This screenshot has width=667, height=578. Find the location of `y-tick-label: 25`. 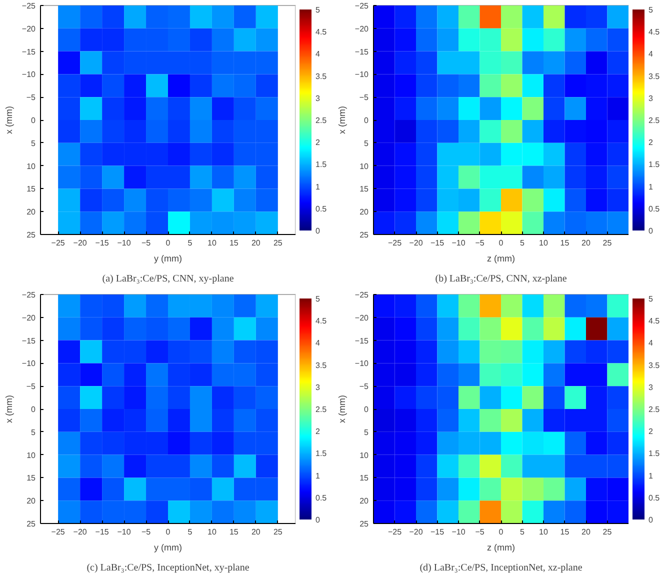

y-tick-label: 25 is located at coordinates (365, 235).